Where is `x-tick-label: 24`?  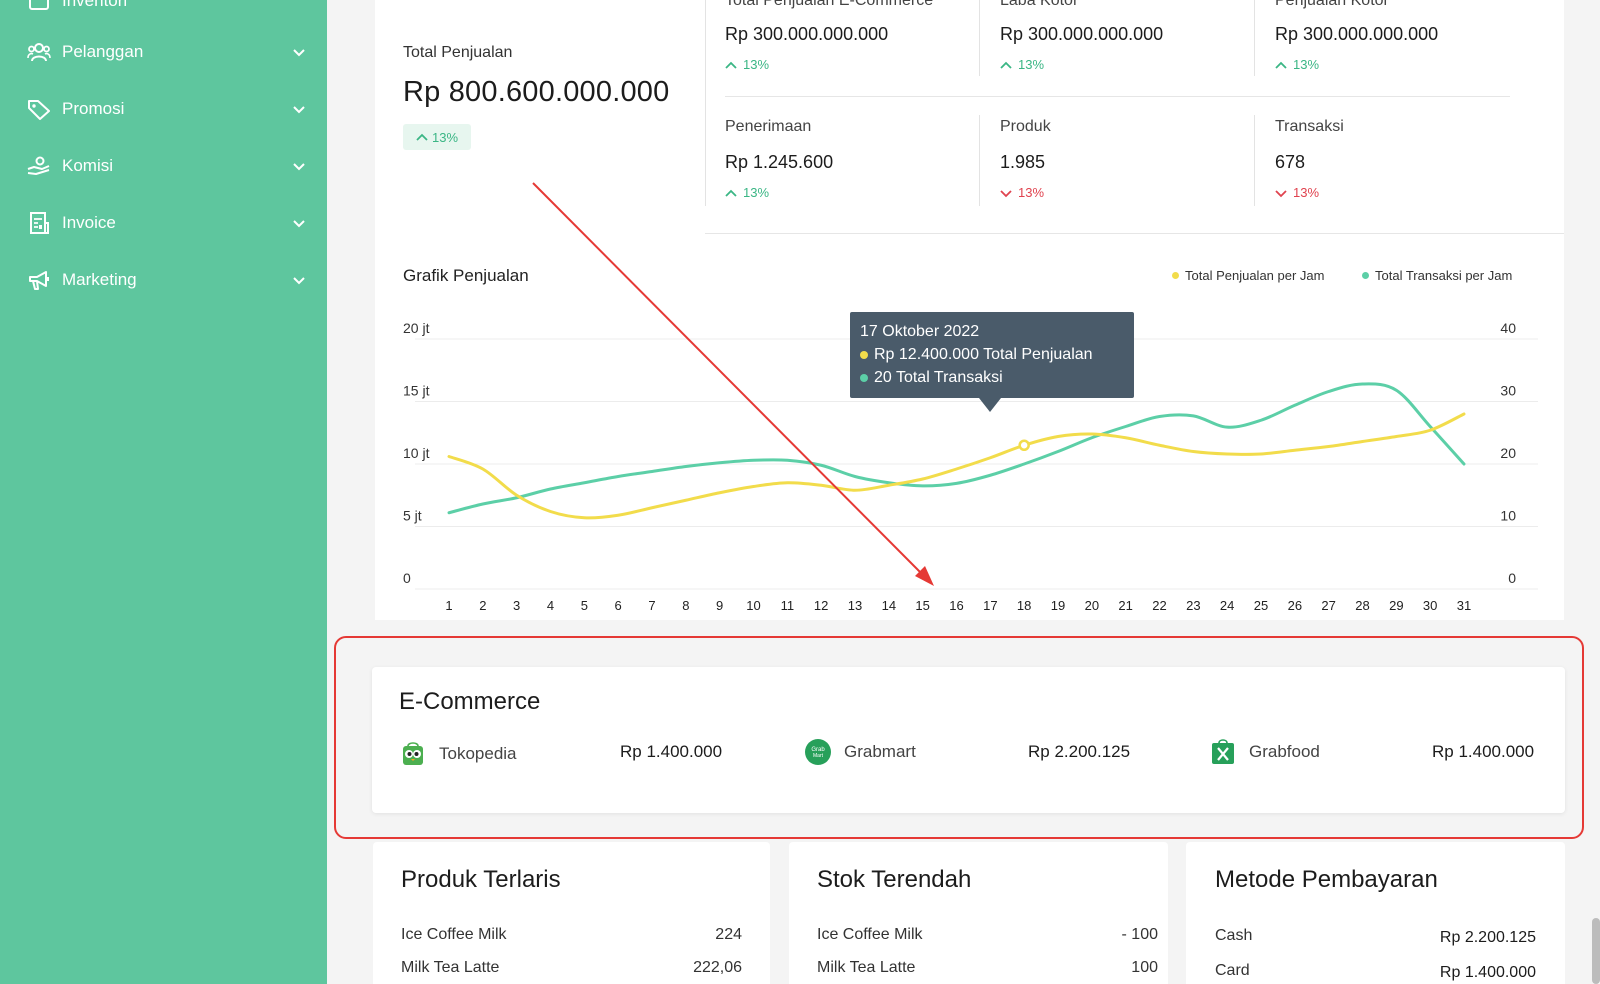
x-tick-label: 24 is located at coordinates (1227, 605).